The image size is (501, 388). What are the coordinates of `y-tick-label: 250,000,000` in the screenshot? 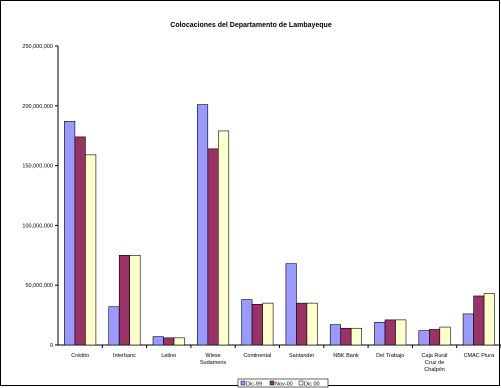 It's located at (37, 47).